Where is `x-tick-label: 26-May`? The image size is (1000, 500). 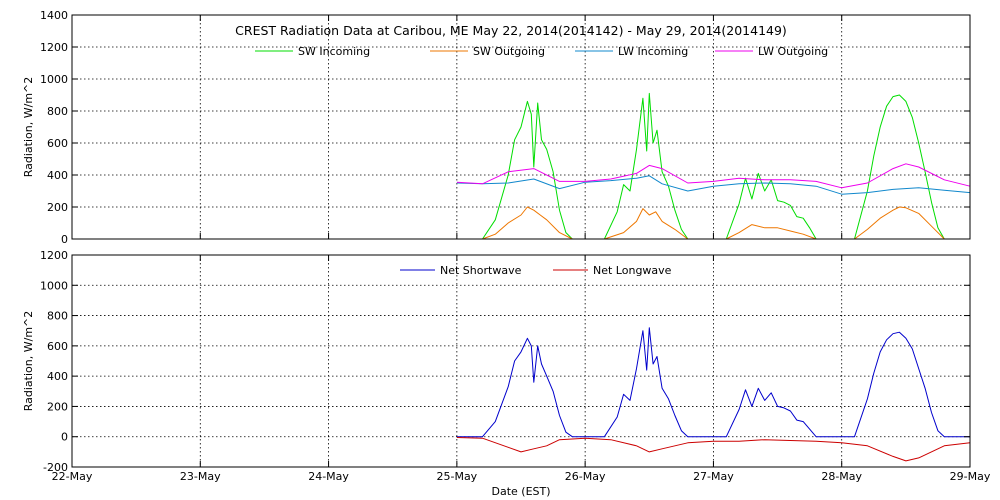 x-tick-label: 26-May is located at coordinates (585, 476).